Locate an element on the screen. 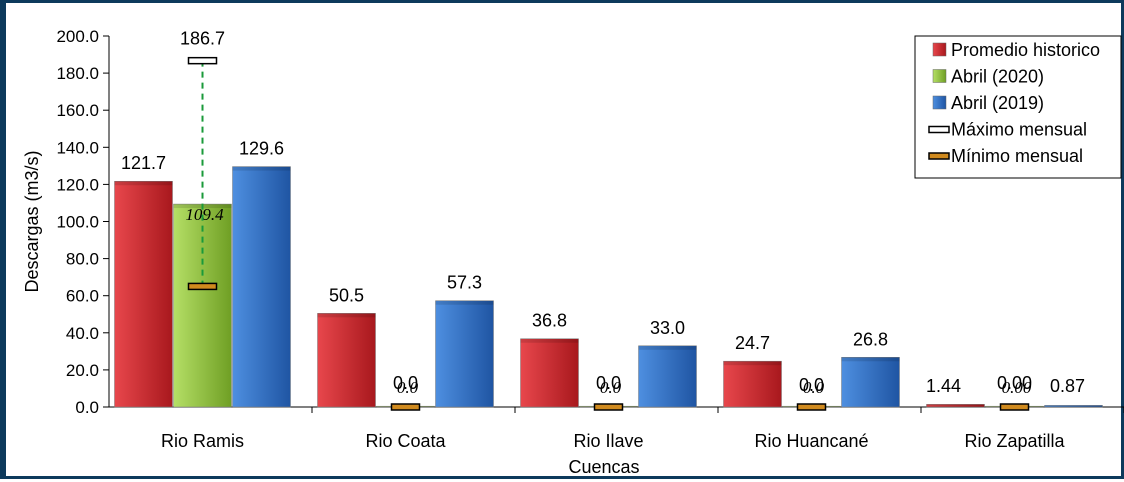  legend-entry: Promedio historico is located at coordinates (1025, 50).